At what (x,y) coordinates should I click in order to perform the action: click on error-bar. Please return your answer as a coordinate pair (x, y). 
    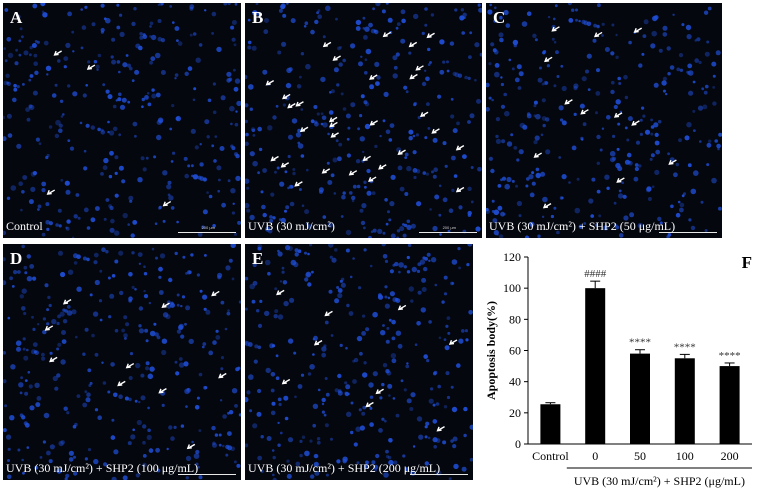
    Looking at the image, I should click on (595, 284).